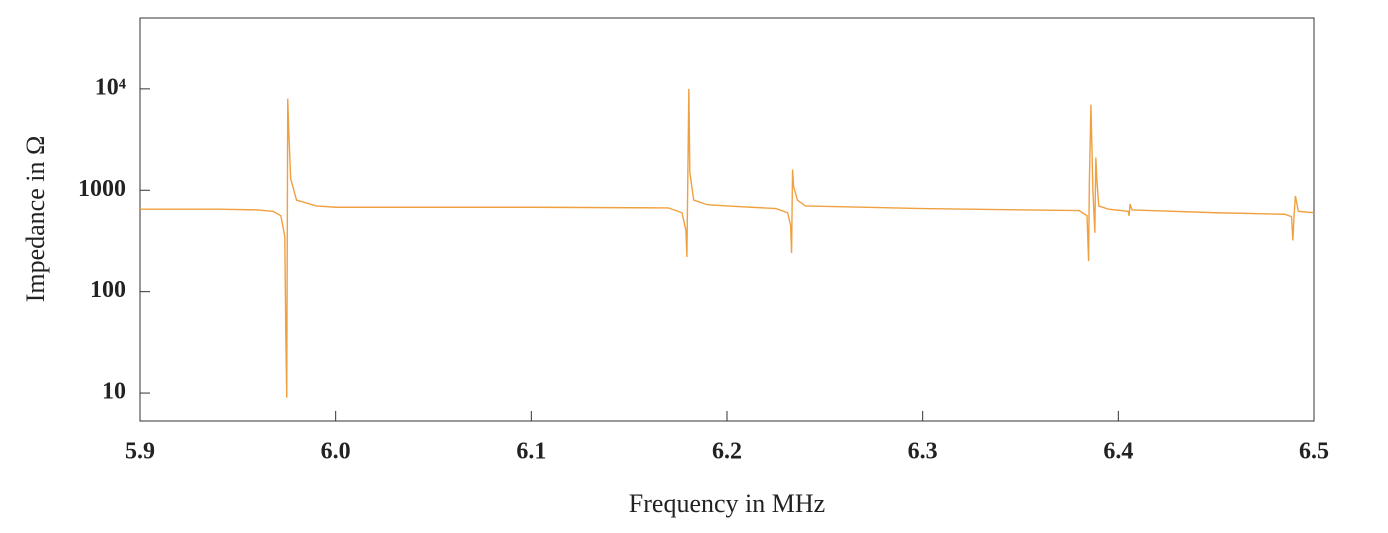  I want to click on x-tick-label: 6.1, so click(531, 452).